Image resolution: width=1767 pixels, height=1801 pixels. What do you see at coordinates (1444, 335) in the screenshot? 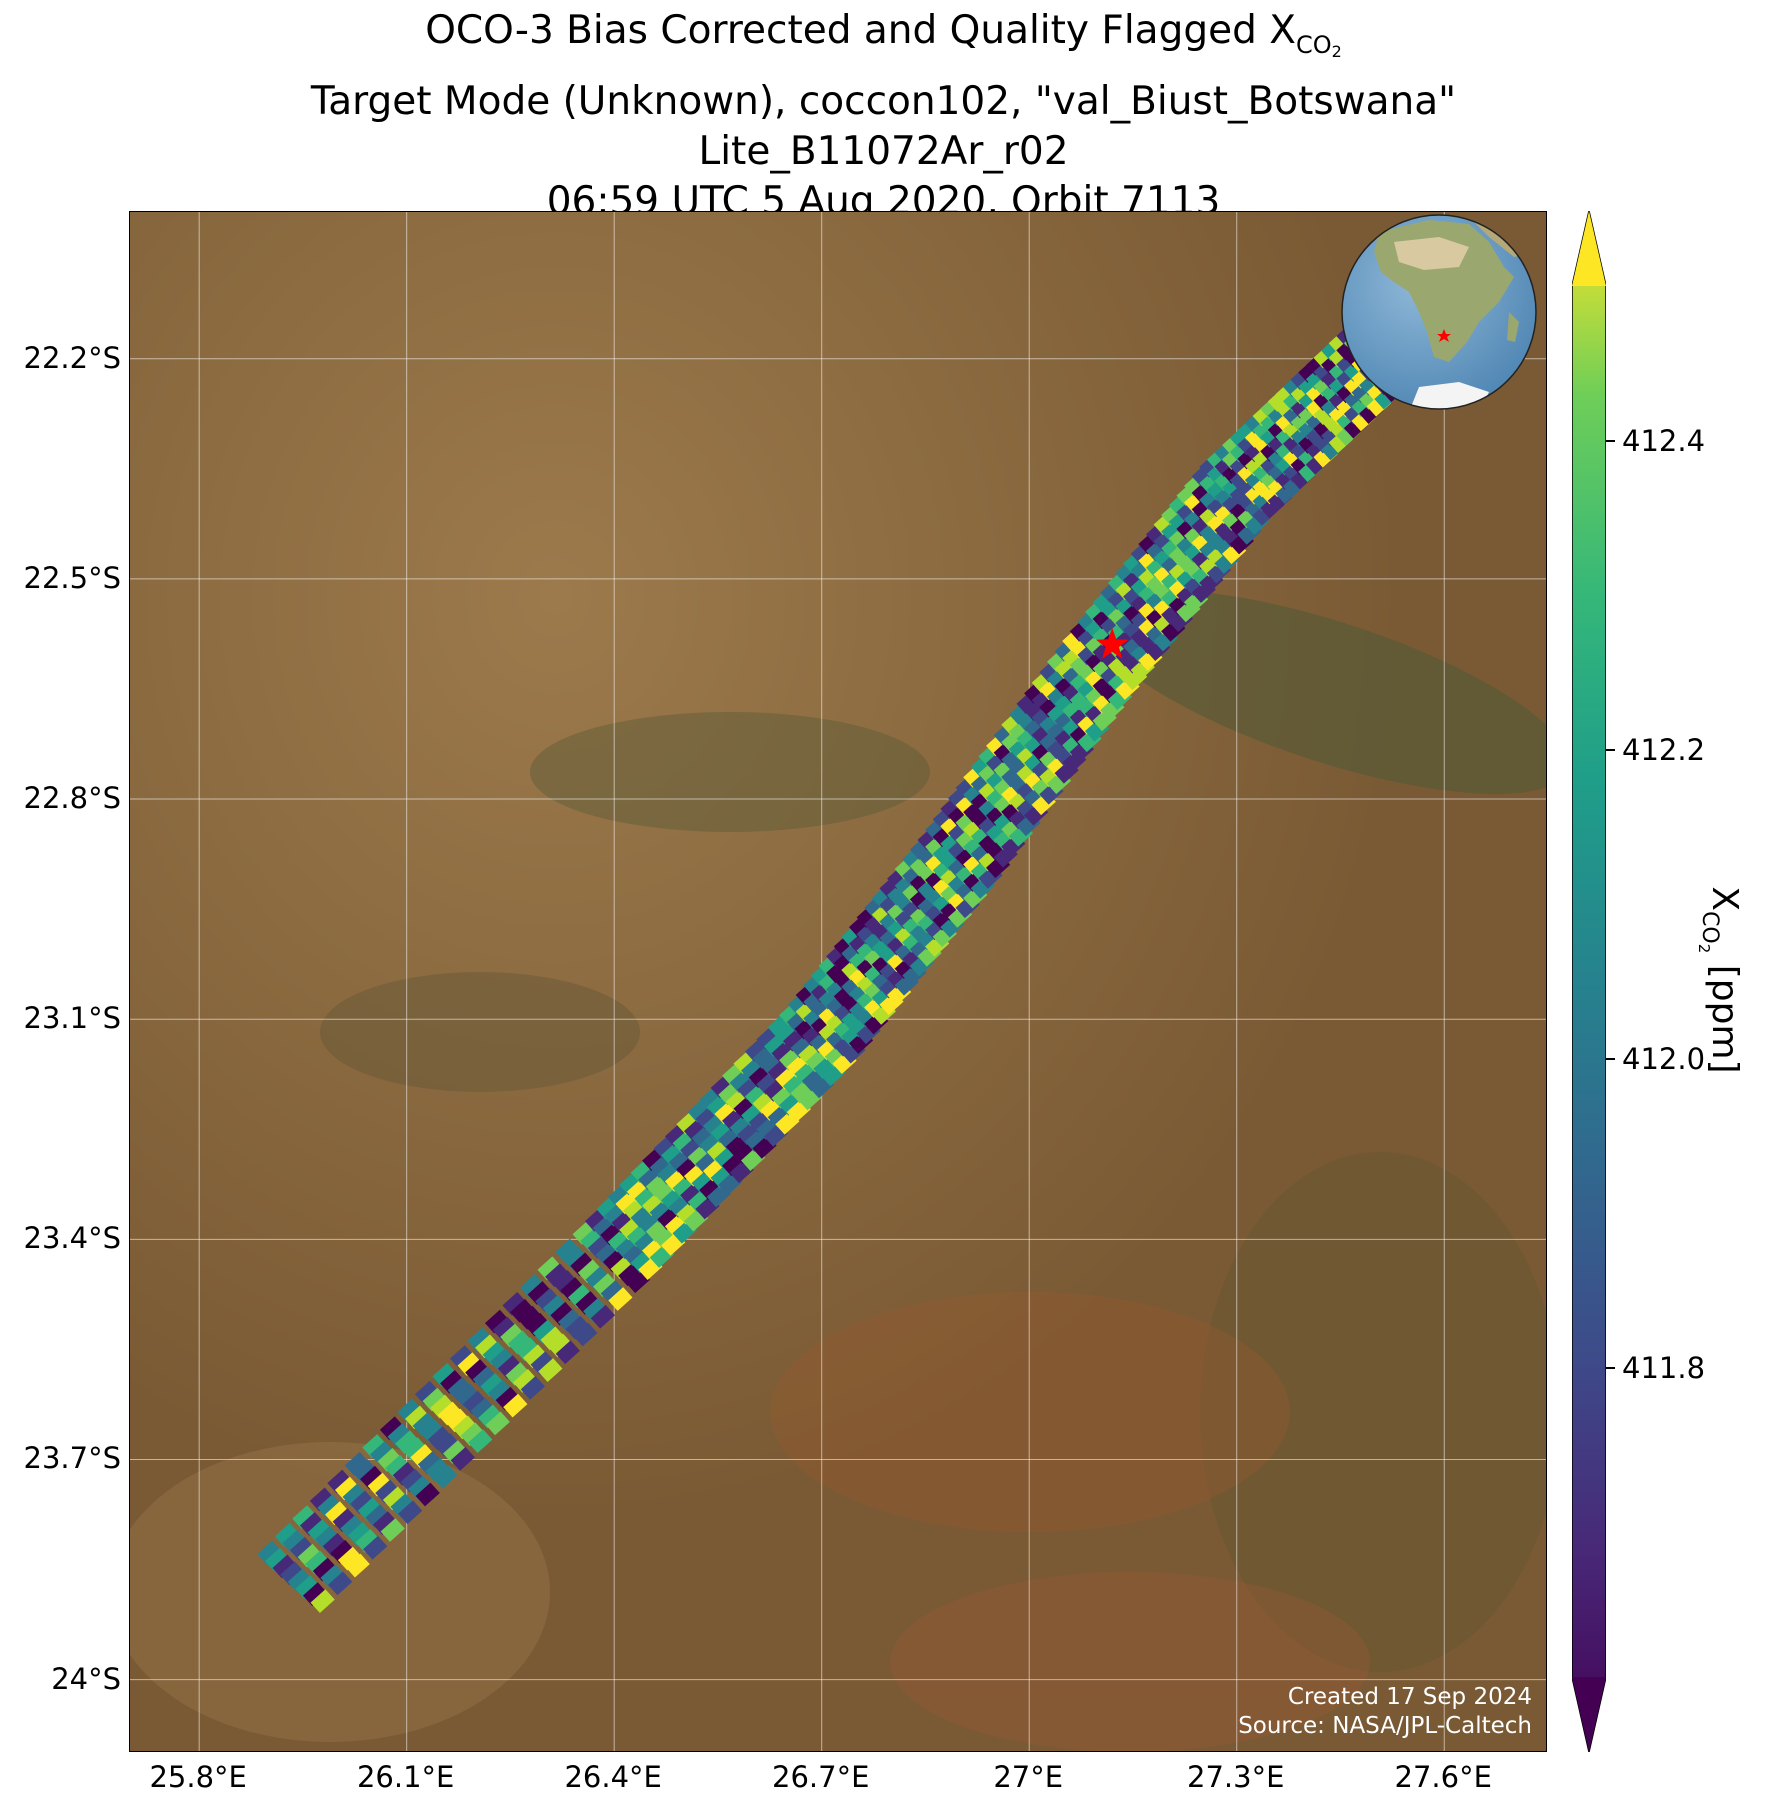
I see `globe-site-star-icon` at bounding box center [1444, 335].